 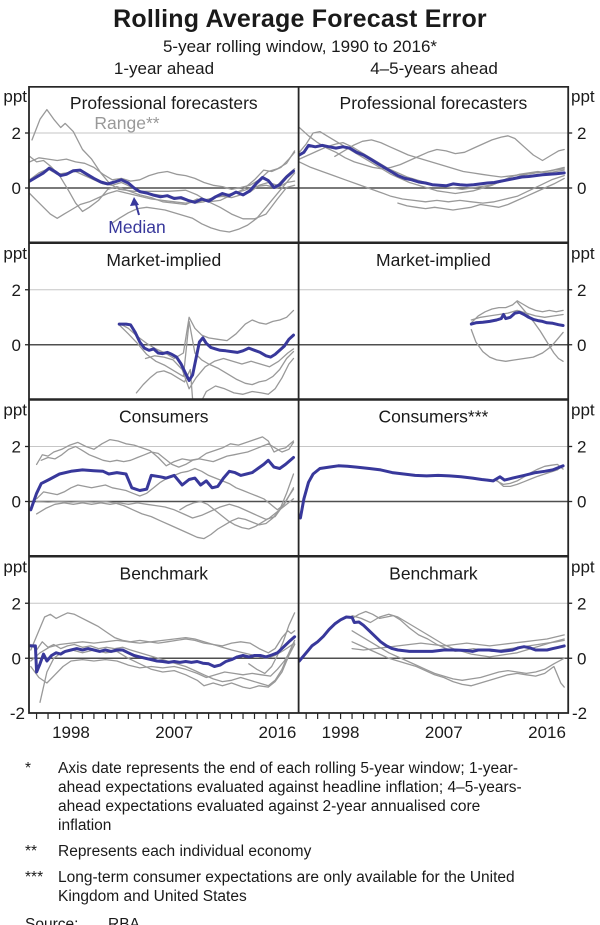 I want to click on panel-consumers-1yr, so click(x=164, y=488).